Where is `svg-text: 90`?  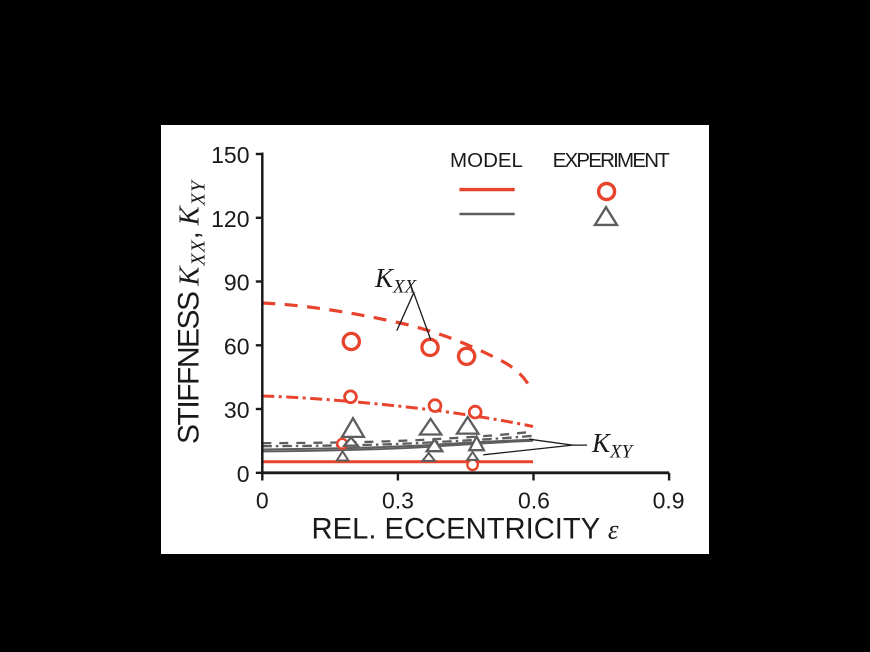 svg-text: 90 is located at coordinates (237, 283).